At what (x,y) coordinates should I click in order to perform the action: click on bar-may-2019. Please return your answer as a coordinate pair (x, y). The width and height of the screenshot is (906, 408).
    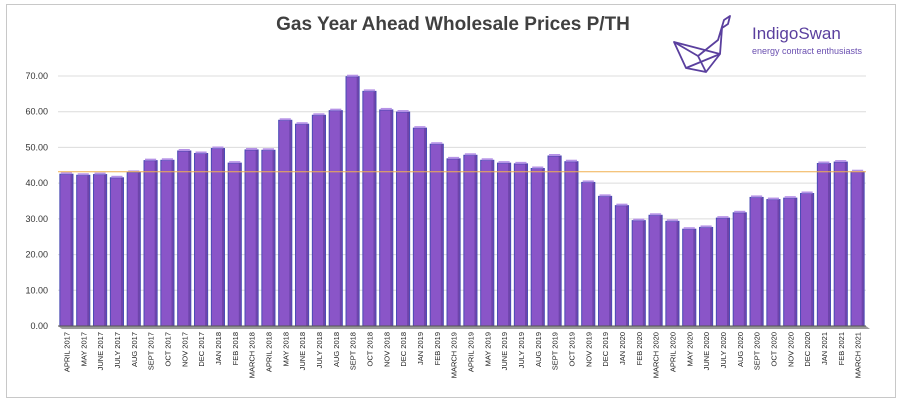
    Looking at the image, I should click on (487, 242).